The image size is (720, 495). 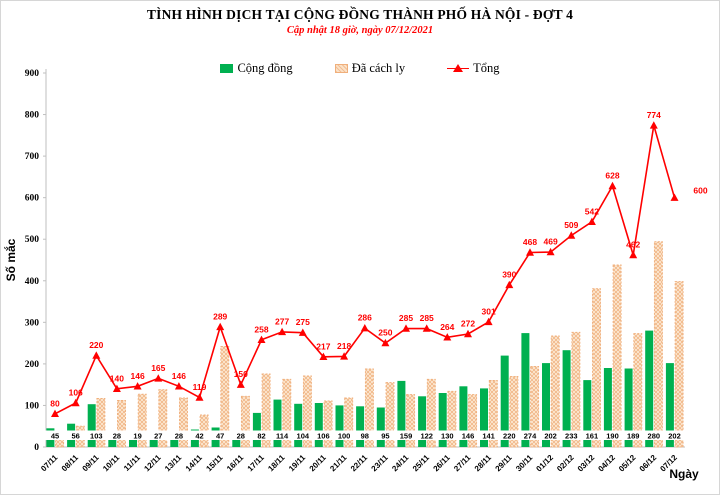 I want to click on svg-text: 264, so click(x=447, y=327).